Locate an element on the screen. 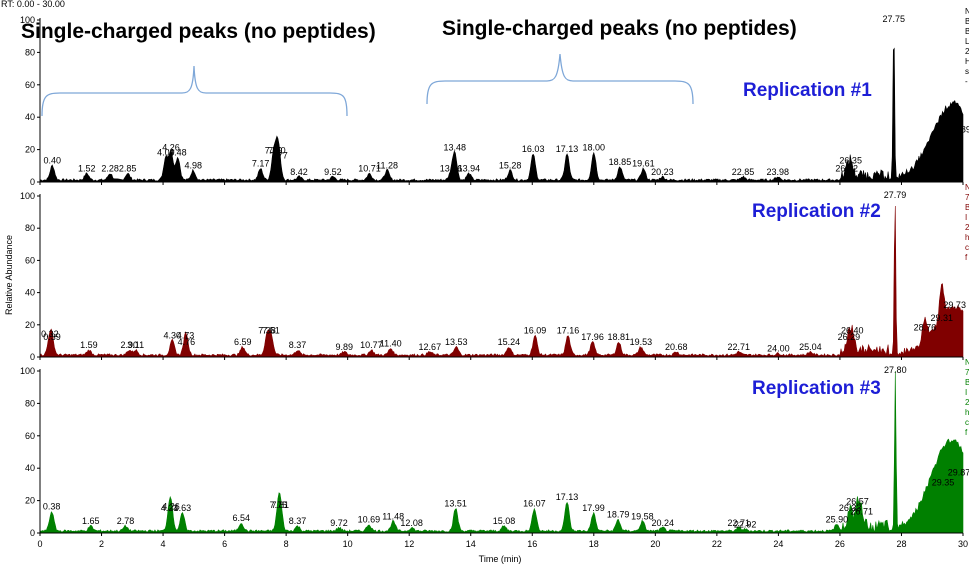  peak-label: 4.76 is located at coordinates (187, 342).